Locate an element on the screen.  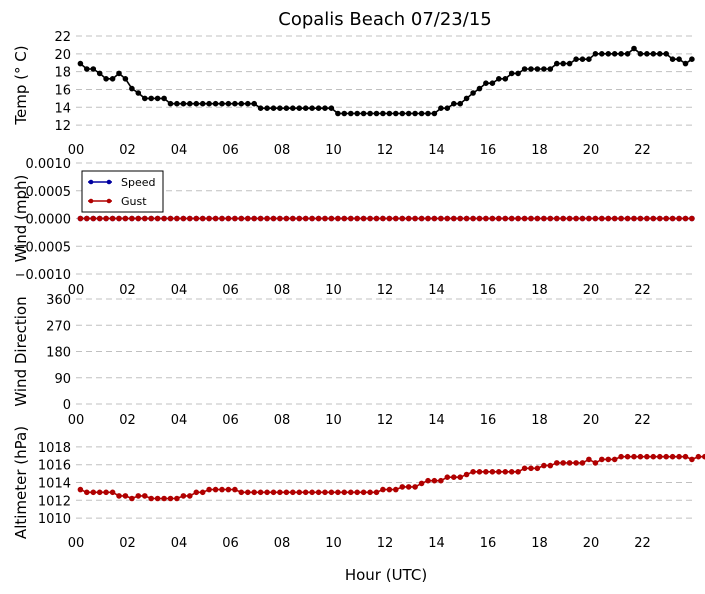
x-axis-label: Hour (UTC) is located at coordinates (386, 575).